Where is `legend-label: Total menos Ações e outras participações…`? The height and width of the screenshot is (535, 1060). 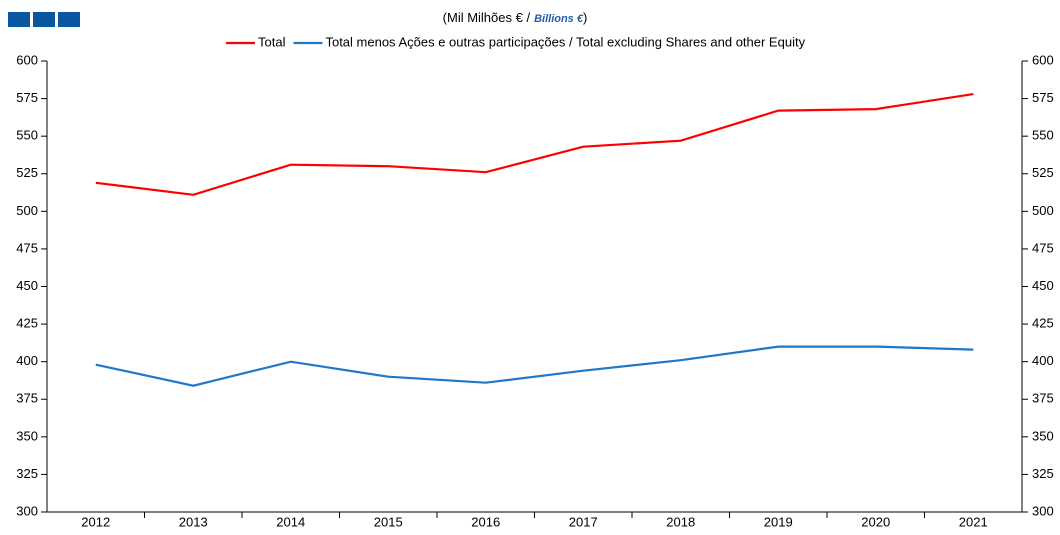 legend-label: Total menos Ações e outras participações… is located at coordinates (565, 41).